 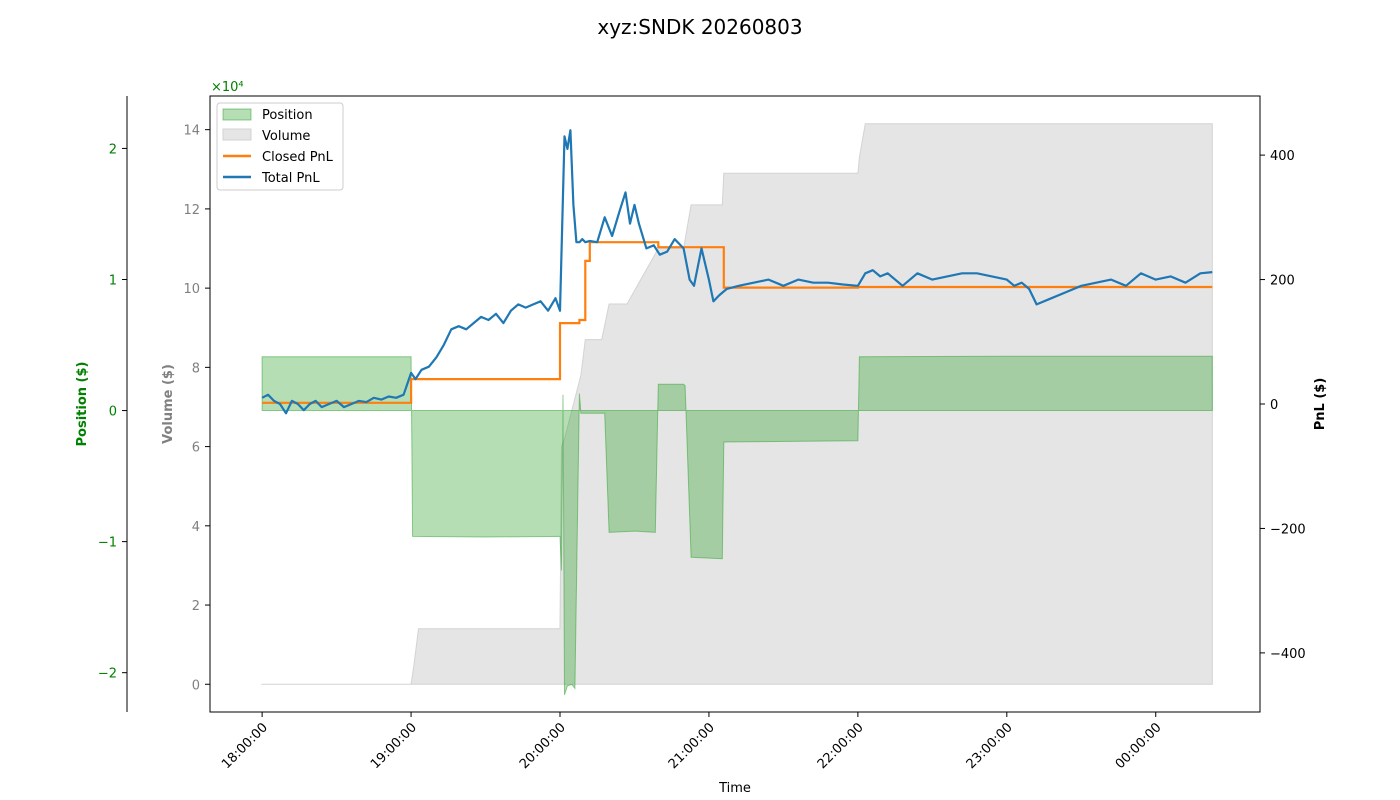 What do you see at coordinates (1282, 281) in the screenshot?
I see `pnl-tick-label: 200` at bounding box center [1282, 281].